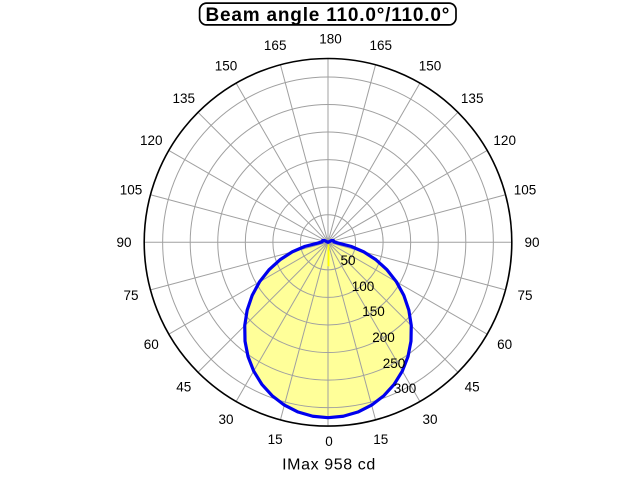 The image size is (640, 480). Describe the element at coordinates (347, 260) in the screenshot. I see `svg-text: 50` at that location.